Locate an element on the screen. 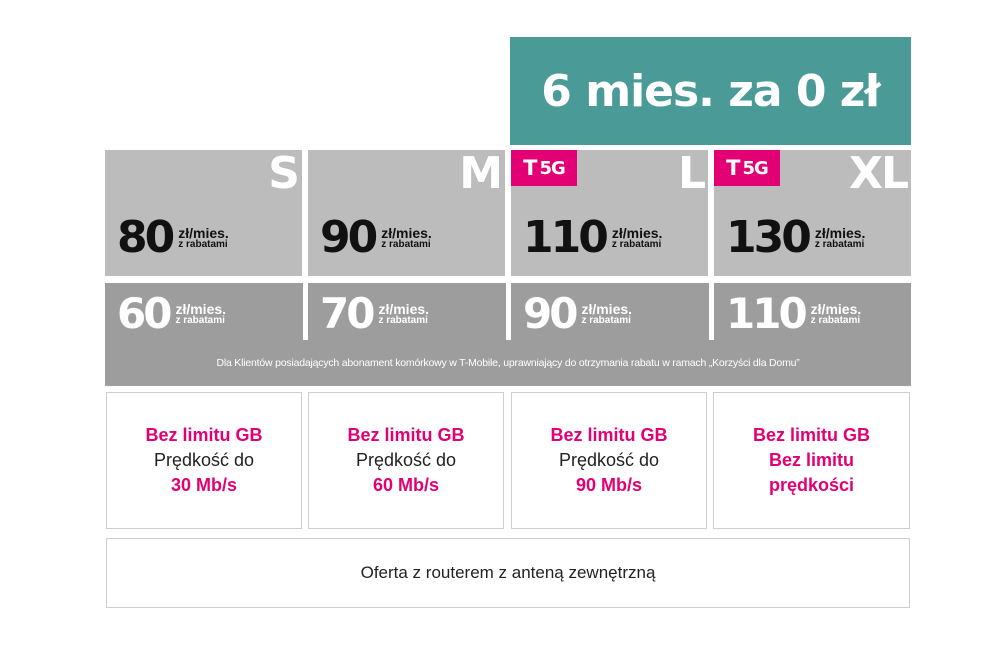 The width and height of the screenshot is (986, 652). tier-label: XL is located at coordinates (879, 174).